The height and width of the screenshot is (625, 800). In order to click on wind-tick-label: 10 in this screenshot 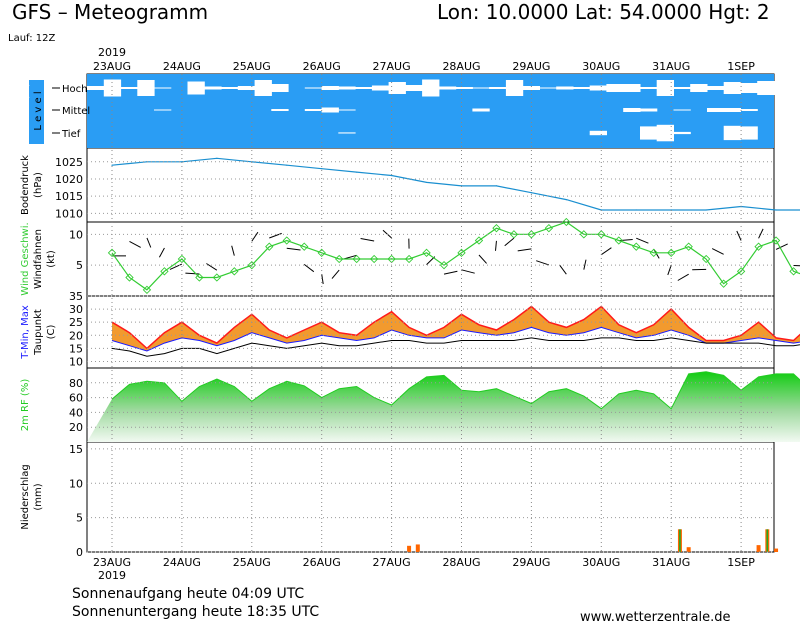, I will do `click(76, 234)`.